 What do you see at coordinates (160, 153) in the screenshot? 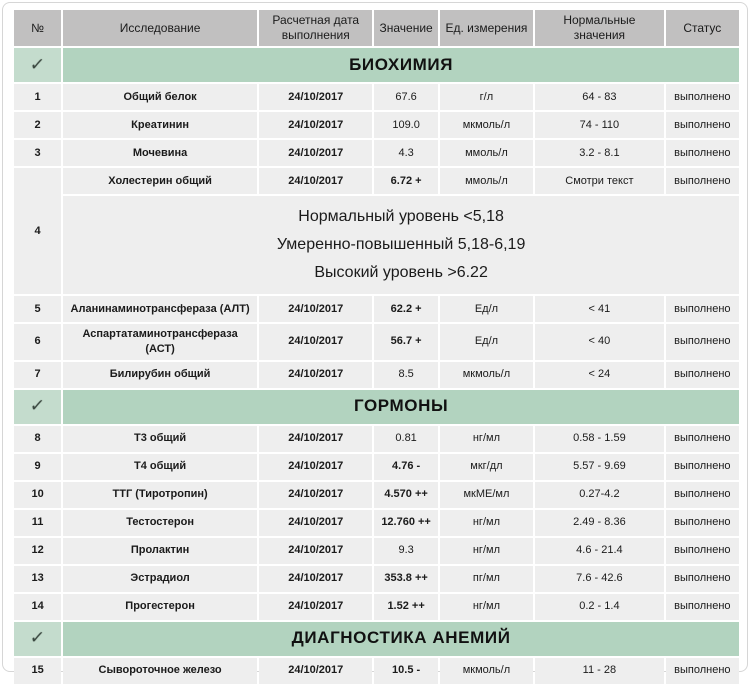
I see `test-name: Мочевина` at bounding box center [160, 153].